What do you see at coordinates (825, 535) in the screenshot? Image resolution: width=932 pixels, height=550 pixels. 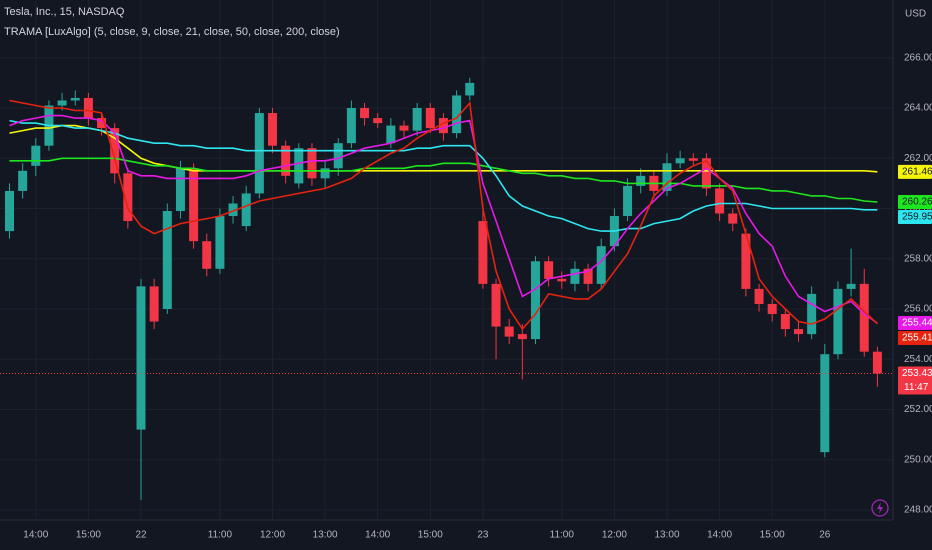 I see `x-tick-label: 26` at bounding box center [825, 535].